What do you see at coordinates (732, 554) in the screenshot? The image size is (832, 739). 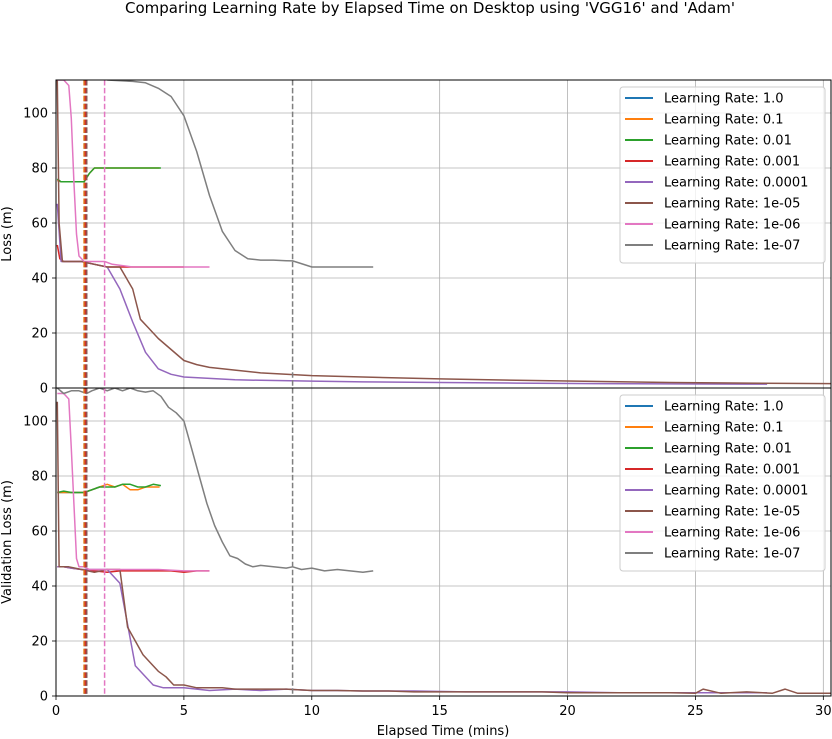 I see `bottom-legend-label: Learning Rate: 1e-07` at bounding box center [732, 554].